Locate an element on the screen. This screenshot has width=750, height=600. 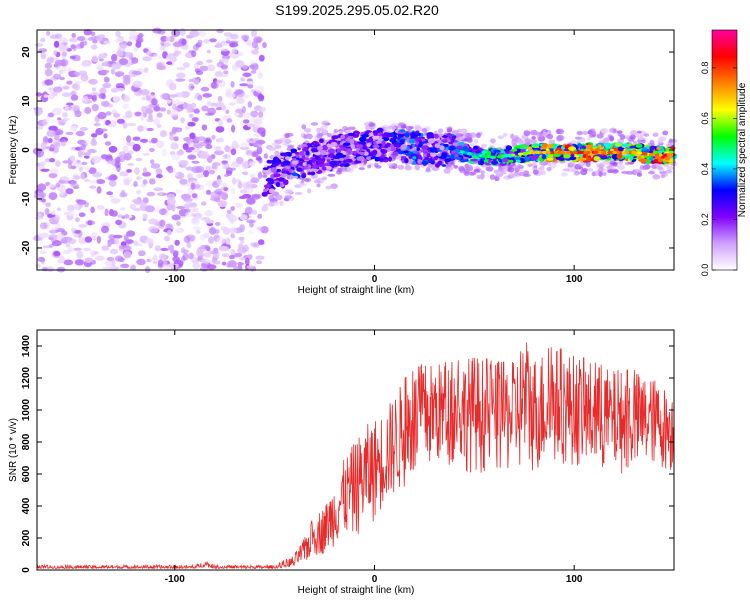
ytick-label: 10 is located at coordinates (26, 101).